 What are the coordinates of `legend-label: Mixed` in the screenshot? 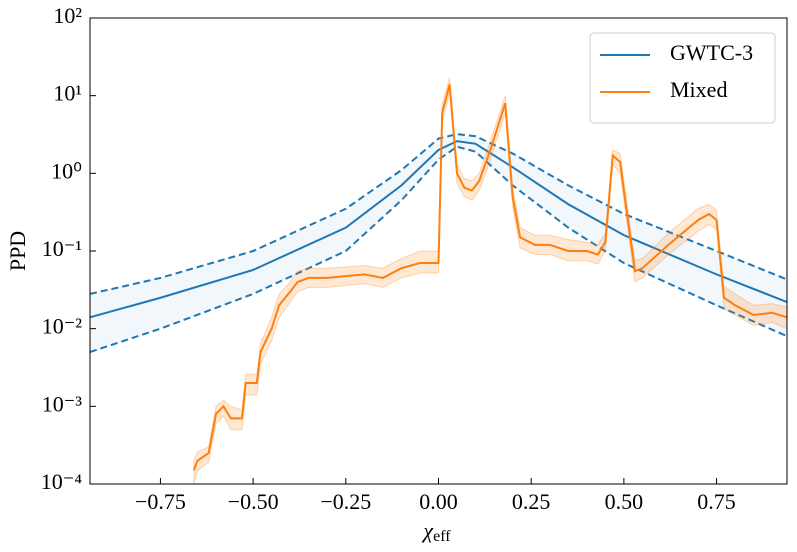 It's located at (698, 89).